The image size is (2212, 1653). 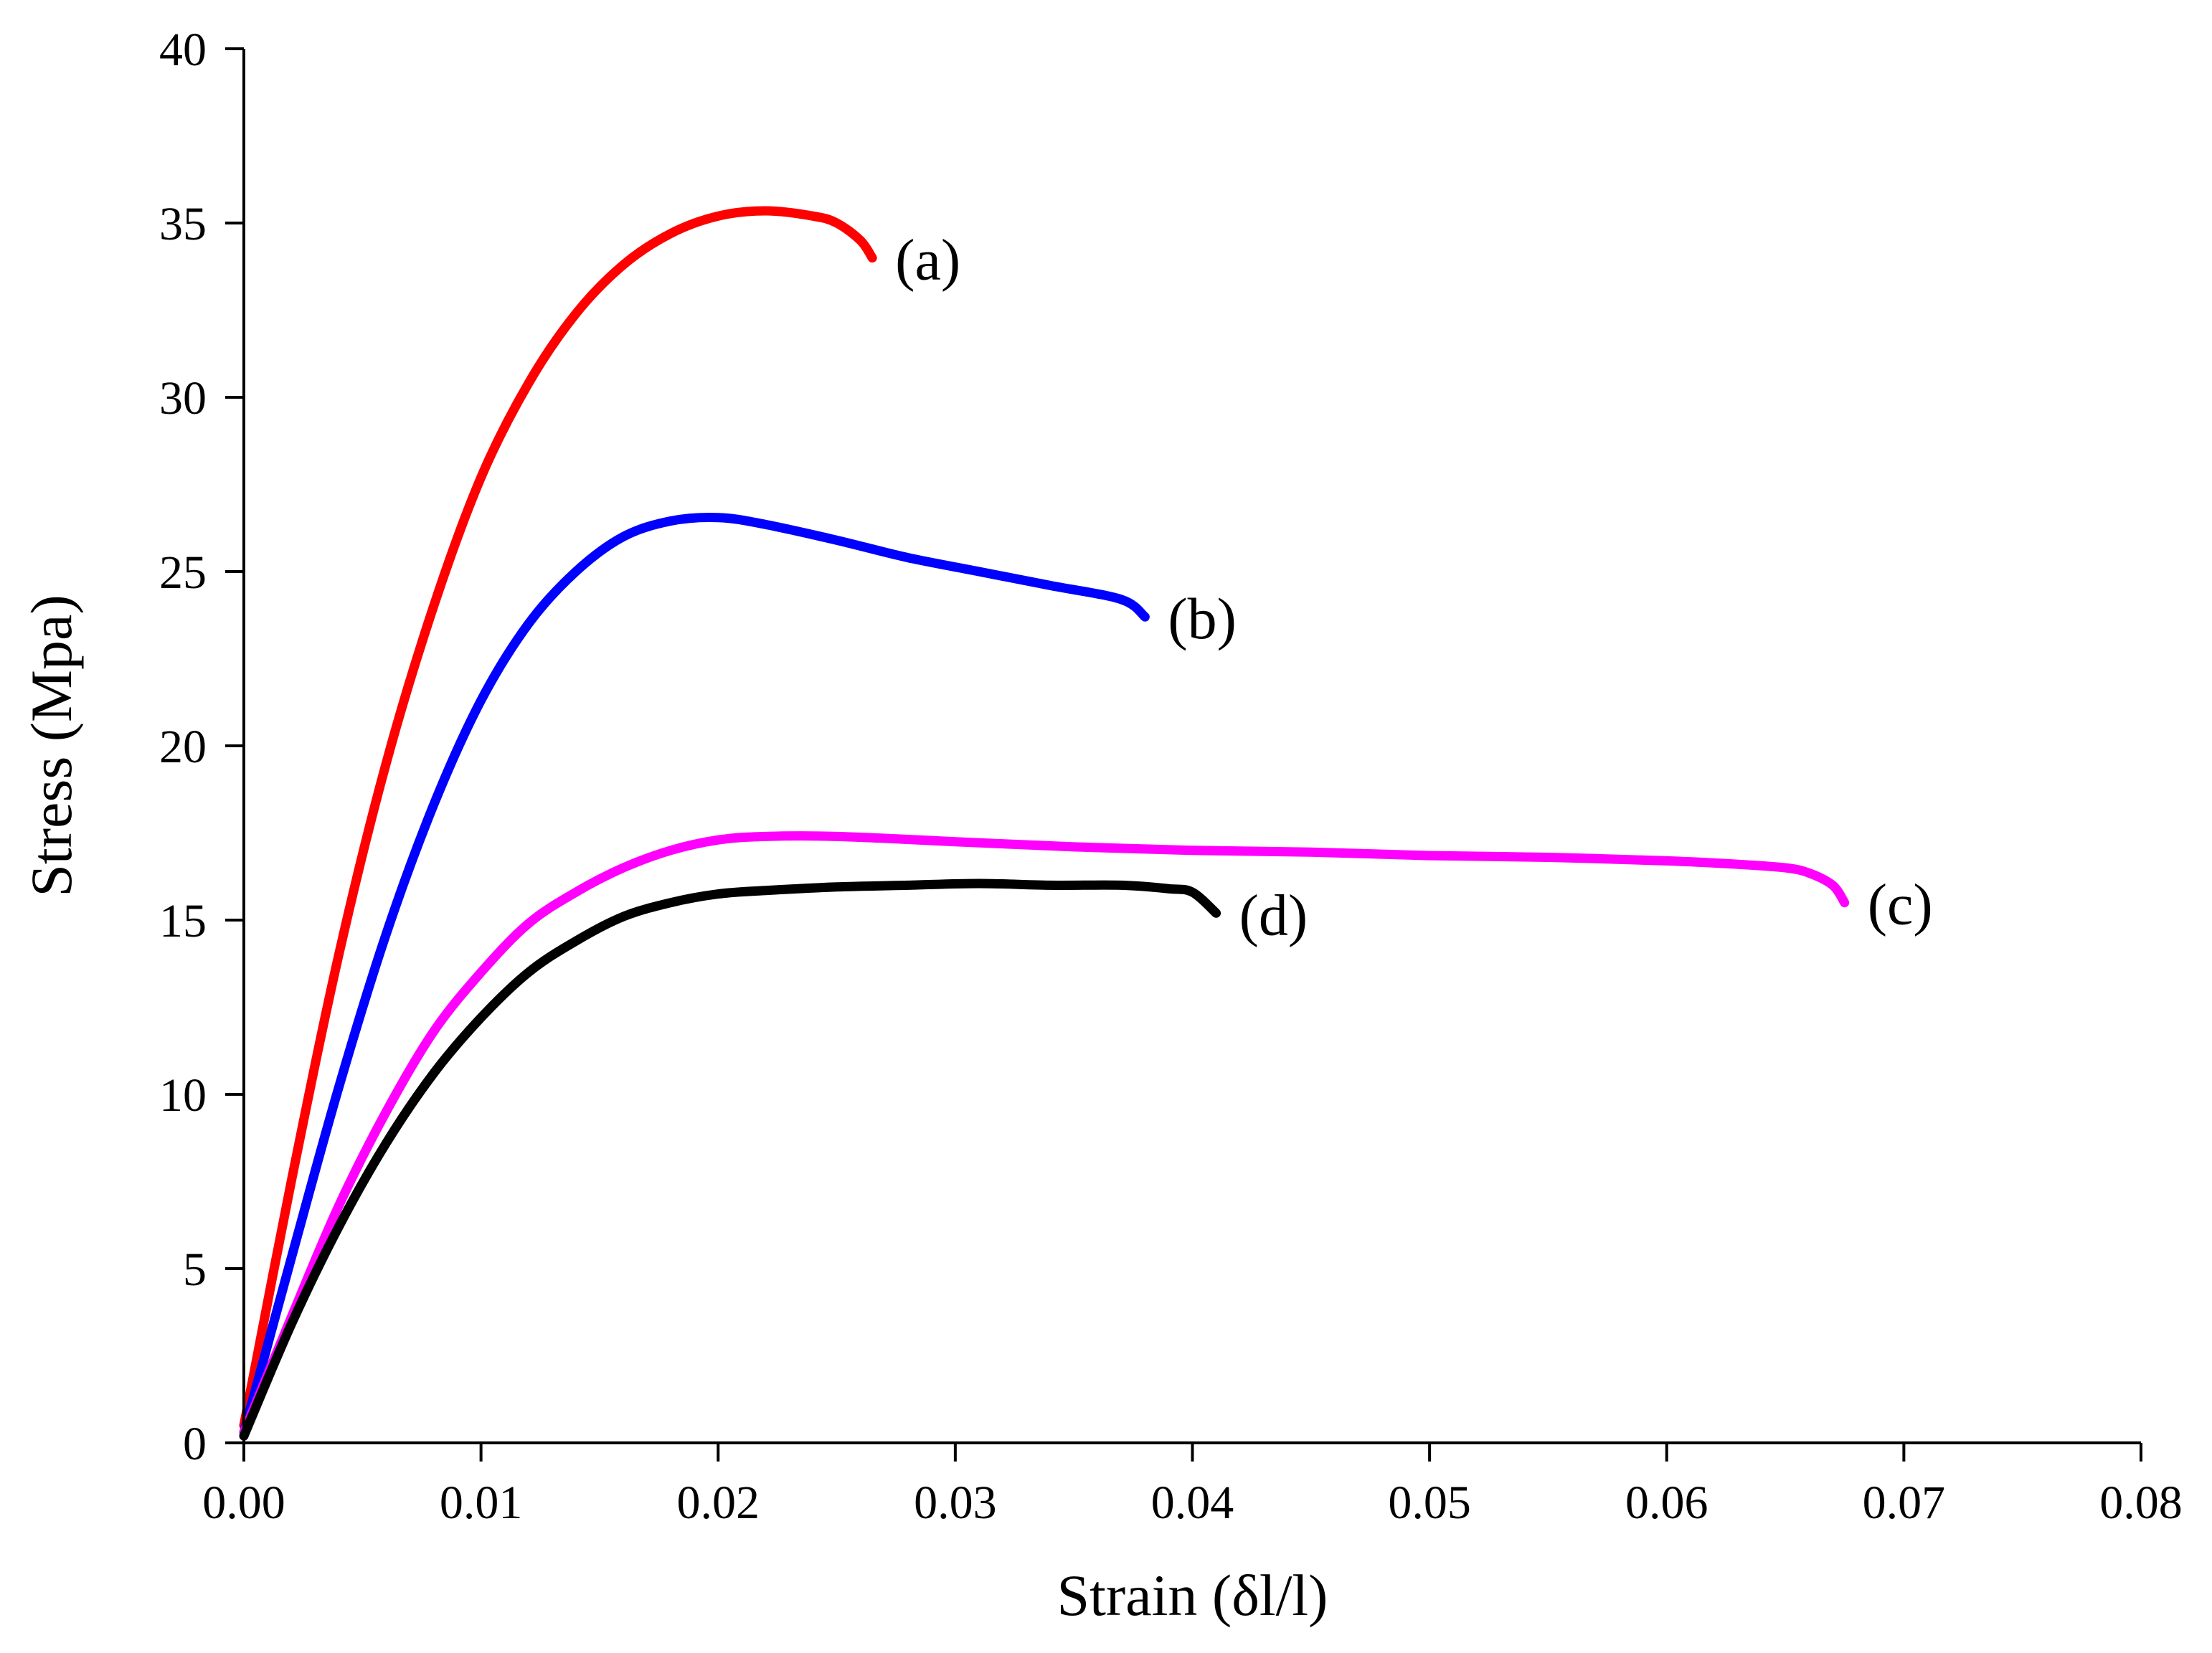 I want to click on x-tick-label: 0.03, so click(x=955, y=1503).